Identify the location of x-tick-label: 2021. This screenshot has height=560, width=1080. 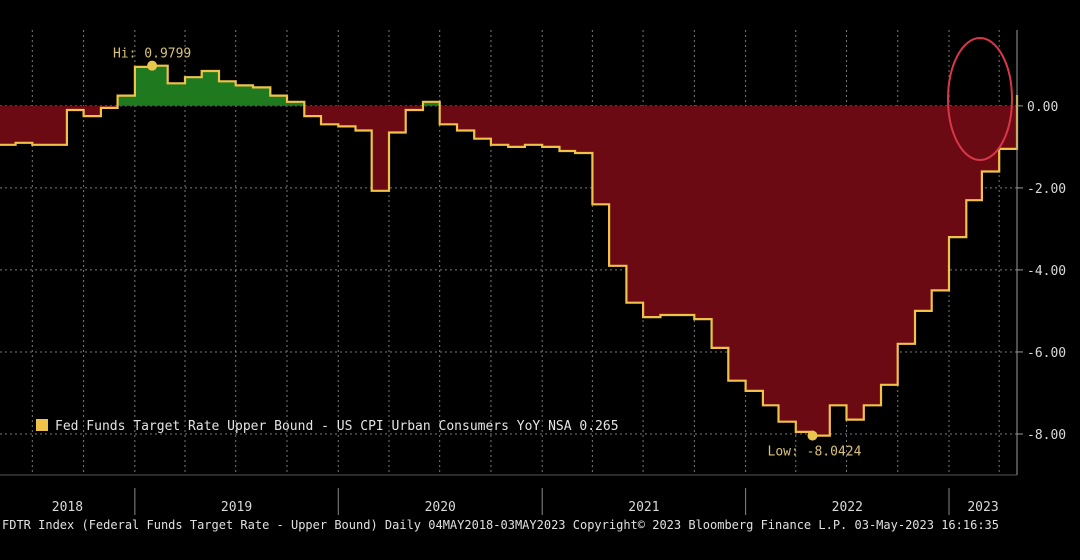
(643, 507).